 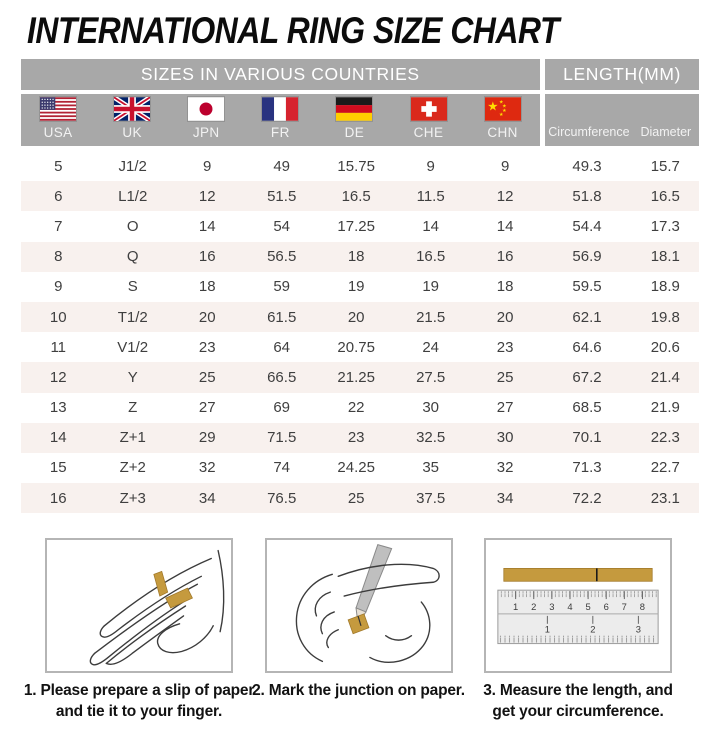 I want to click on cell-diameter: 22.7, so click(x=665, y=468).